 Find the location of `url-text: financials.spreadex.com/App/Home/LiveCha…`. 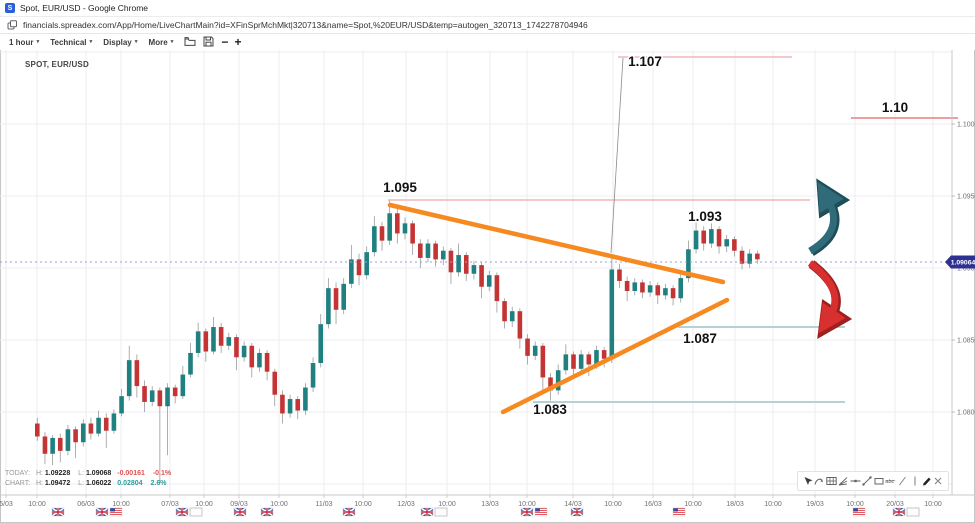

url-text: financials.spreadex.com/App/Home/LiveCha… is located at coordinates (305, 25).